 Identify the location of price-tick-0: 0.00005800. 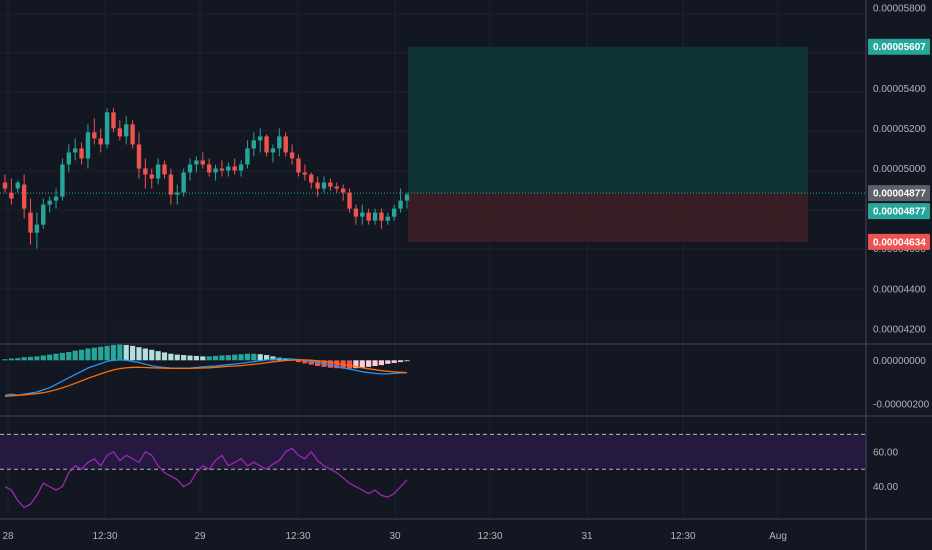
(899, 9).